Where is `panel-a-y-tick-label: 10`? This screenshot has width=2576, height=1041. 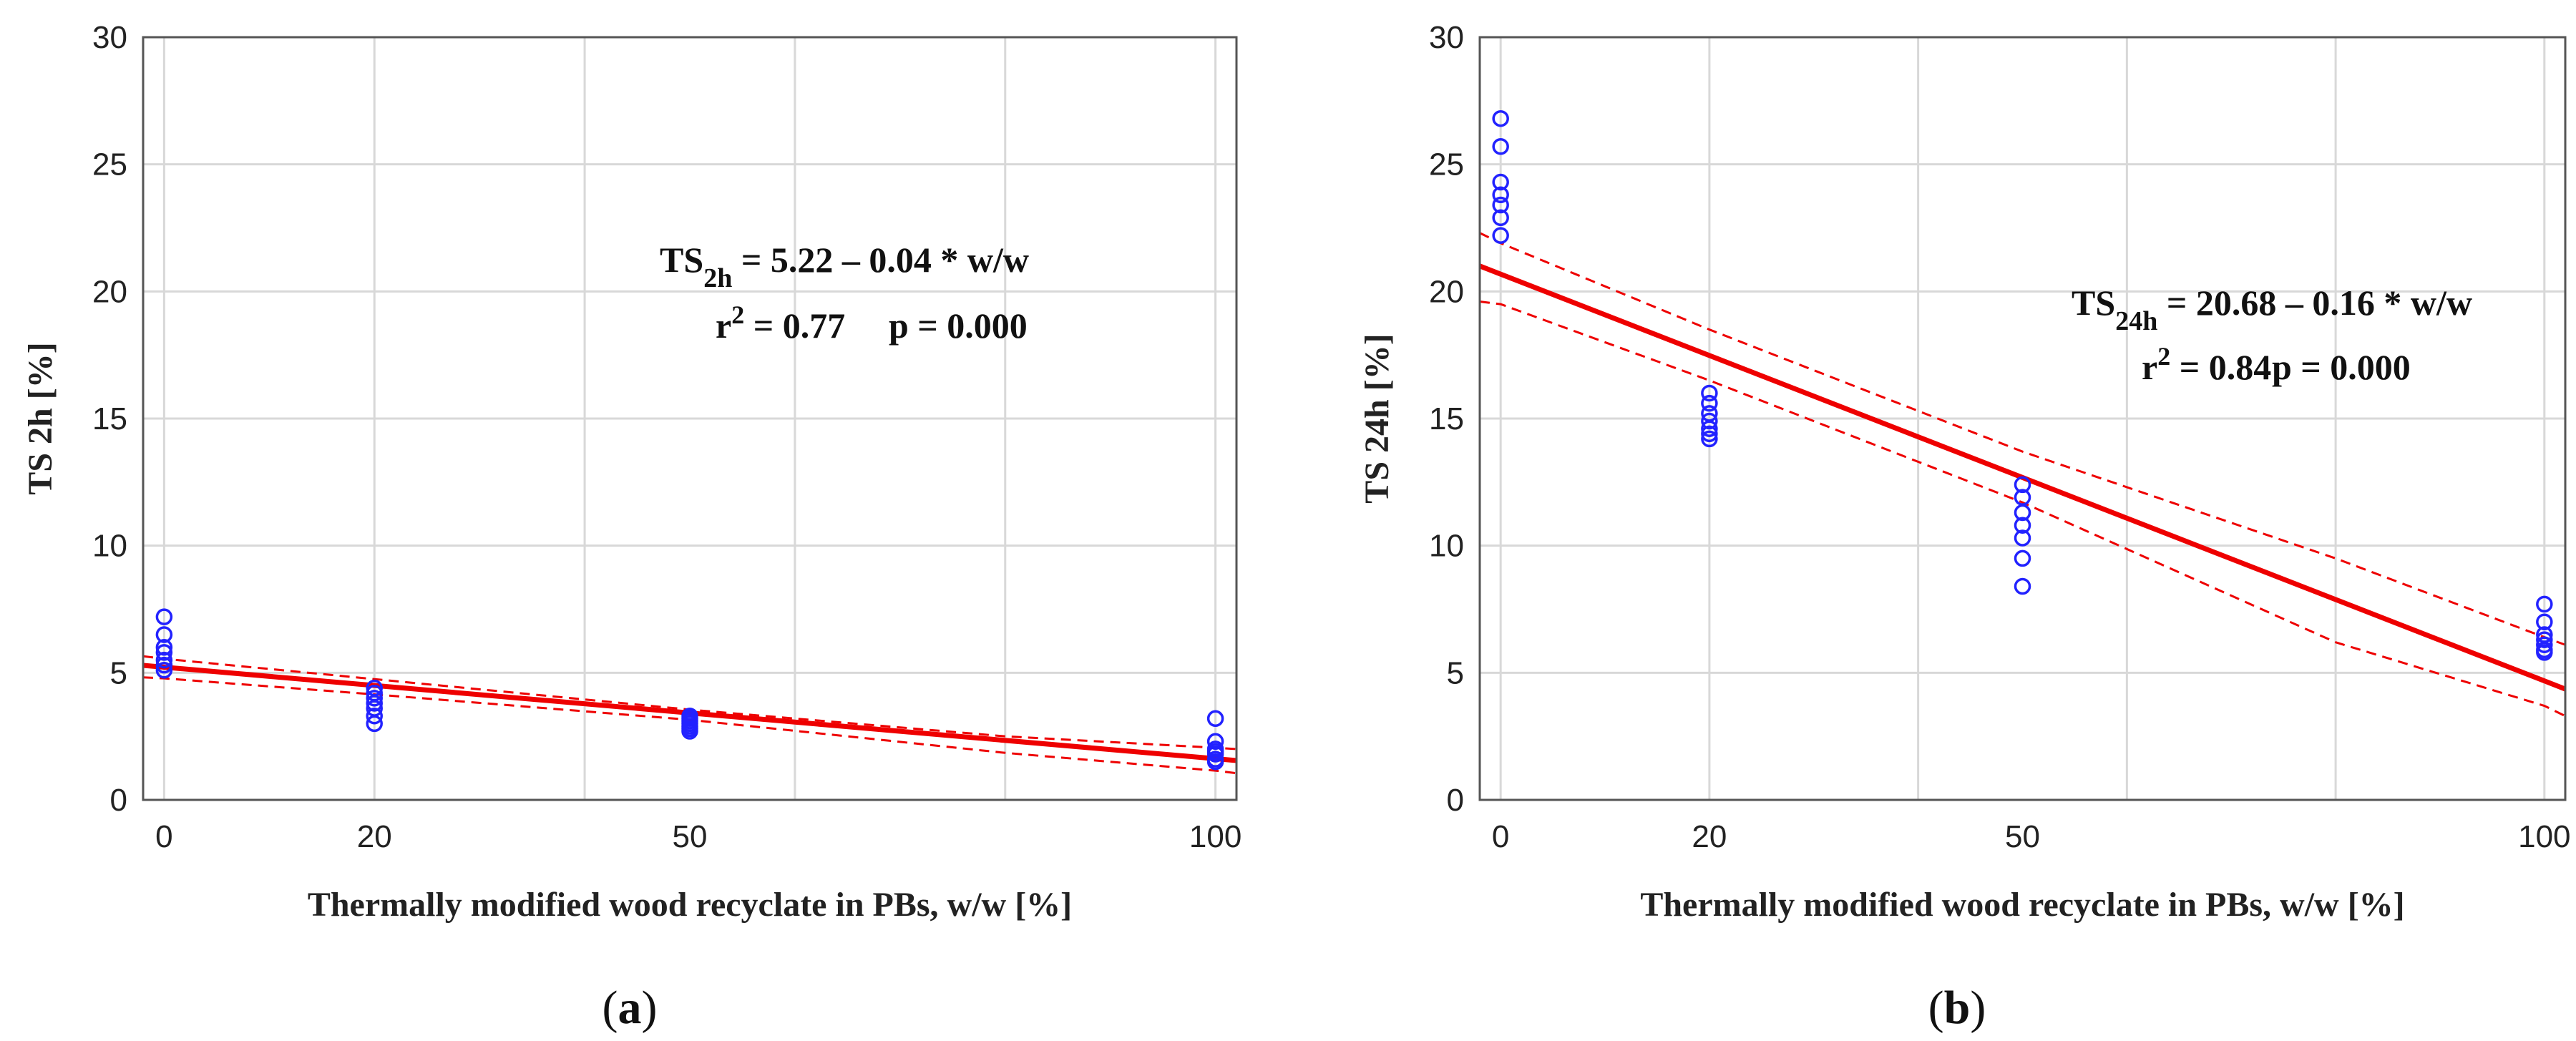
panel-a-y-tick-label: 10 is located at coordinates (109, 546).